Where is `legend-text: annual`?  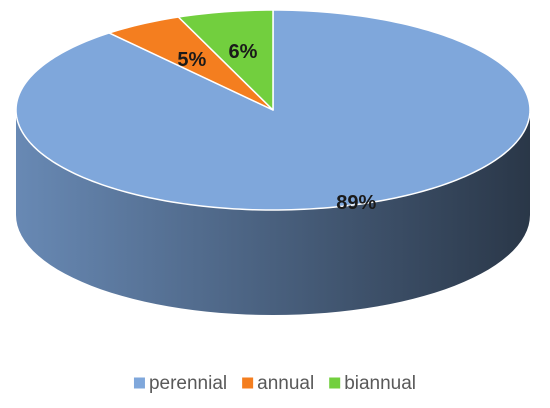
legend-text: annual is located at coordinates (285, 383).